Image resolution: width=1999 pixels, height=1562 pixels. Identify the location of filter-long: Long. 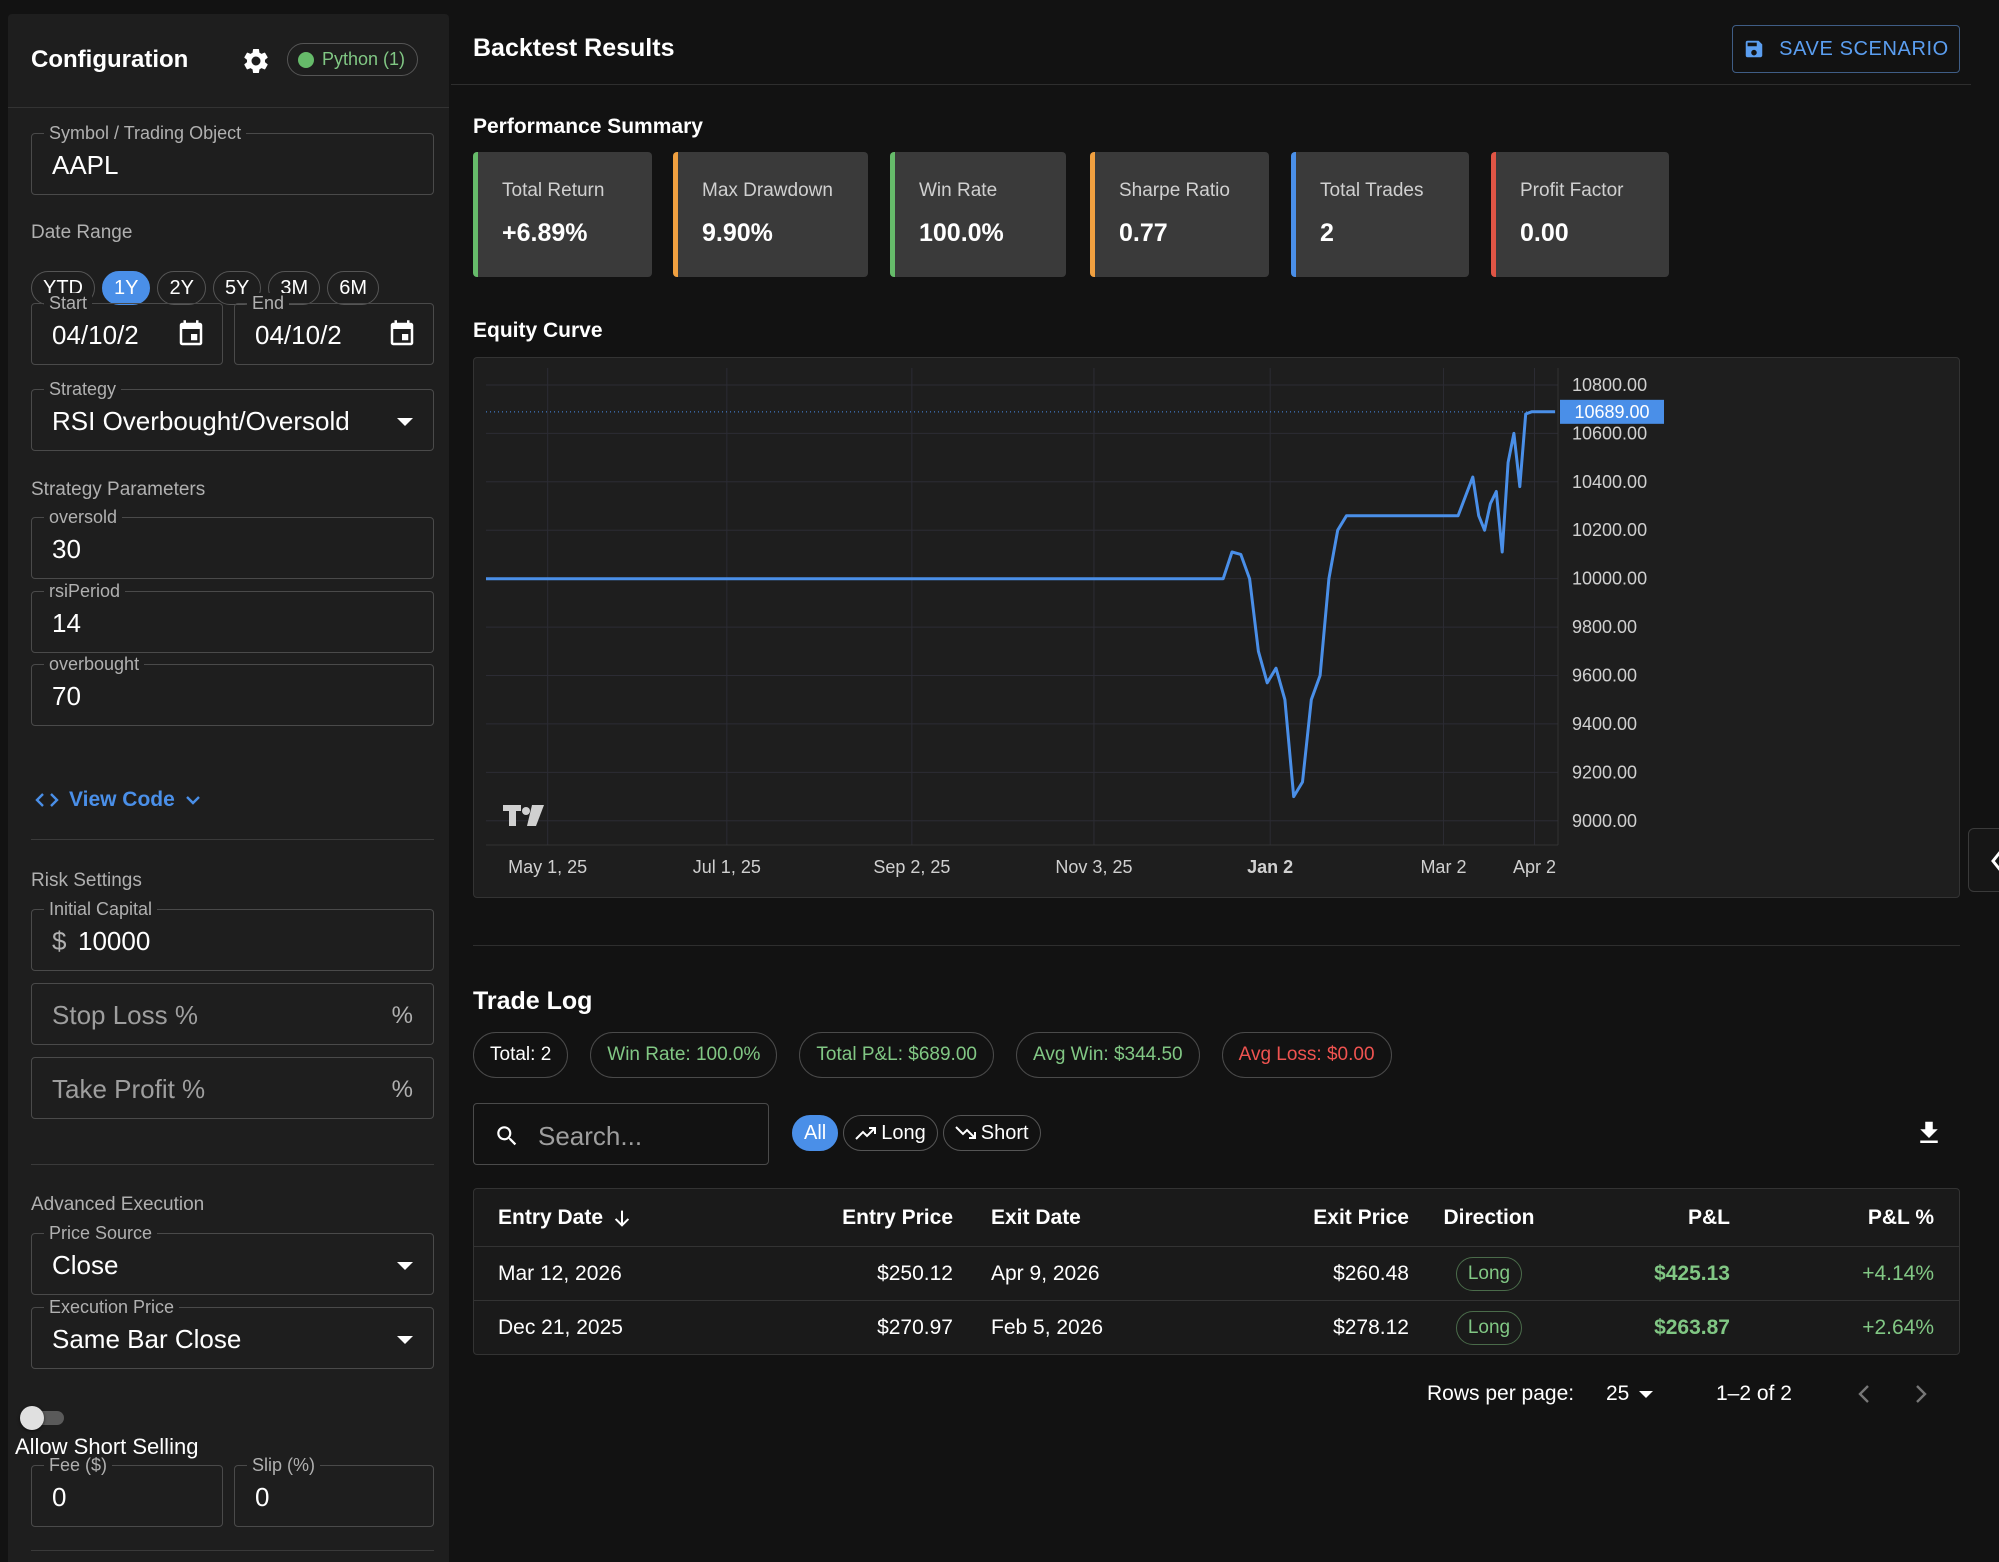
(890, 1133).